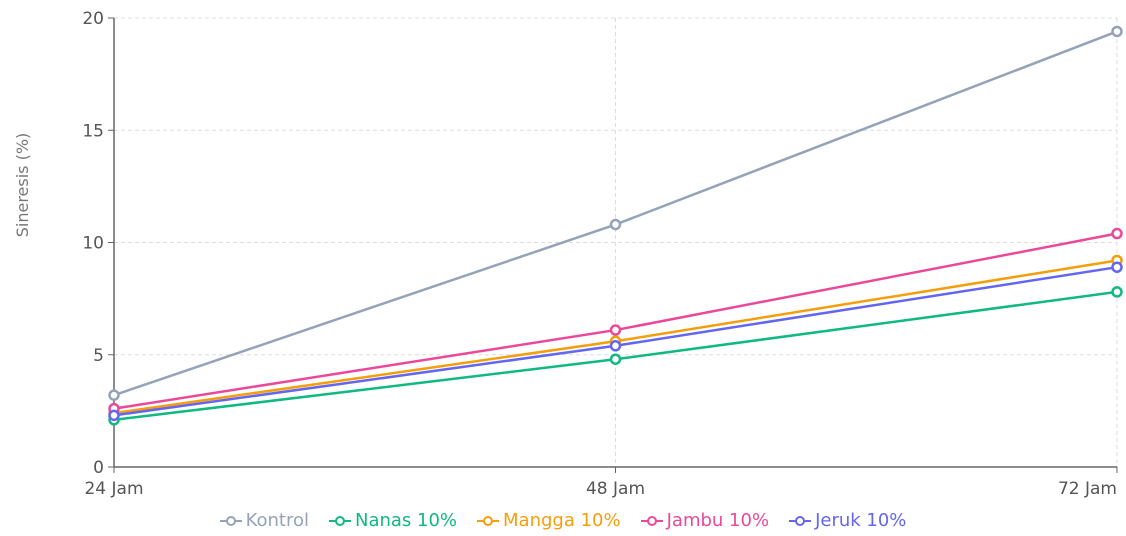  What do you see at coordinates (22, 185) in the screenshot?
I see `y-axis-label: Sineresis (%)` at bounding box center [22, 185].